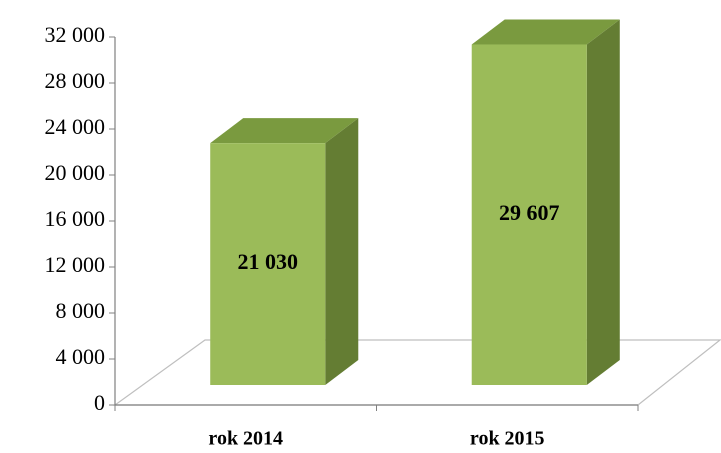  I want to click on x-tick-label: rok 2014, so click(245, 439).